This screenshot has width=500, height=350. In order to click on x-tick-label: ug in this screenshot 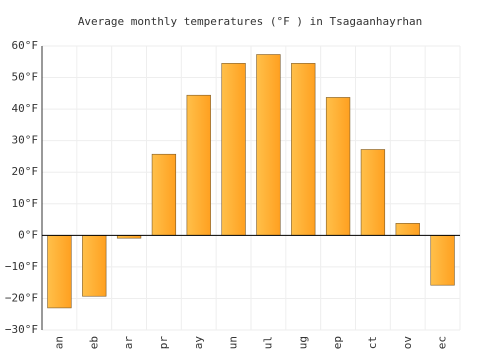, I will do `click(302, 342)`.